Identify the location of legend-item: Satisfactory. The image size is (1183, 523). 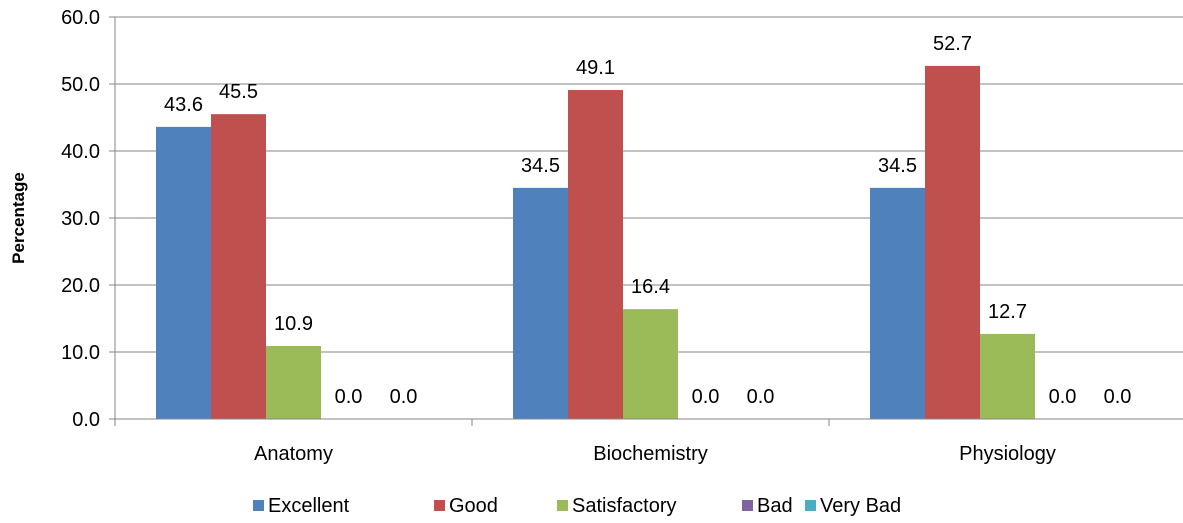
(616, 506).